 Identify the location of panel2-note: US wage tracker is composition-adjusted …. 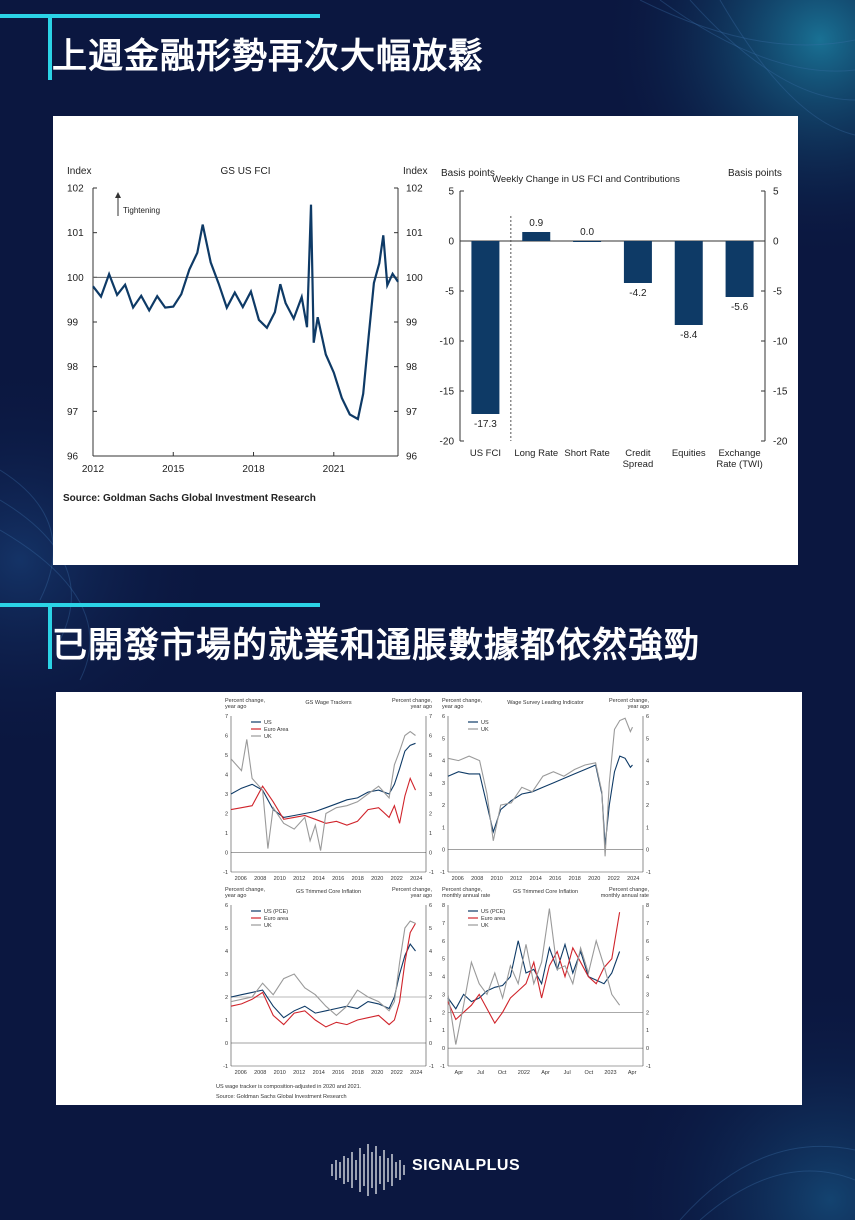
(289, 1087).